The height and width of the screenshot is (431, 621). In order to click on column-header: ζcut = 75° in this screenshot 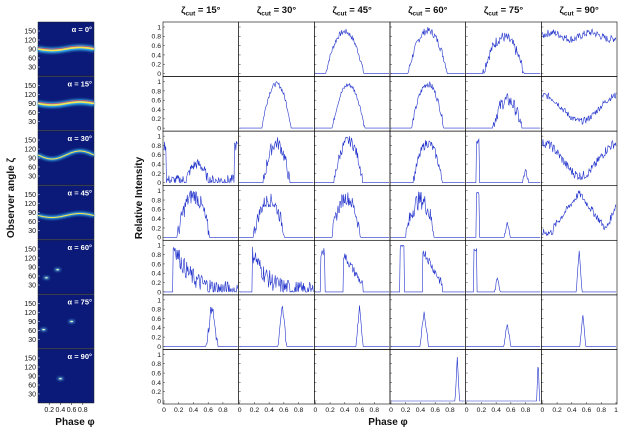, I will do `click(504, 11)`.